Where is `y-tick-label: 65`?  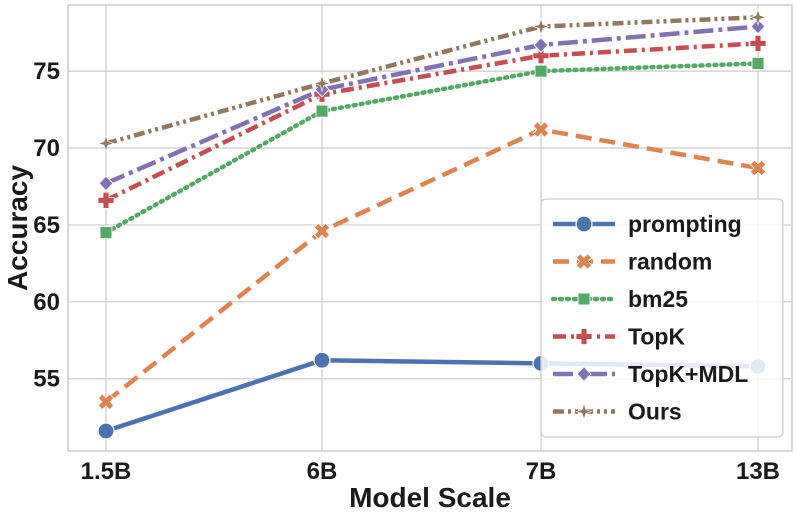
y-tick-label: 65 is located at coordinates (46, 225).